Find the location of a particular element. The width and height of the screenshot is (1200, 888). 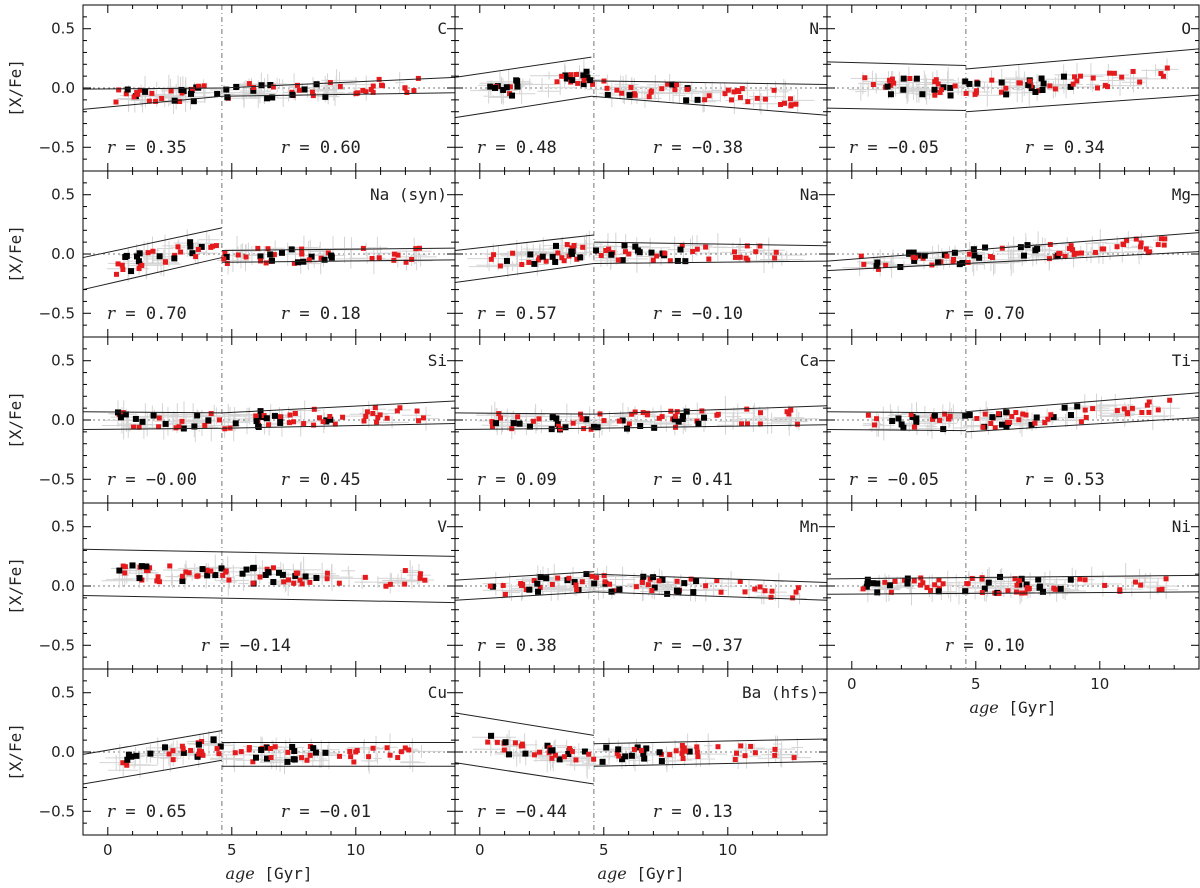

r-left: r = 0.57 is located at coordinates (517, 314).